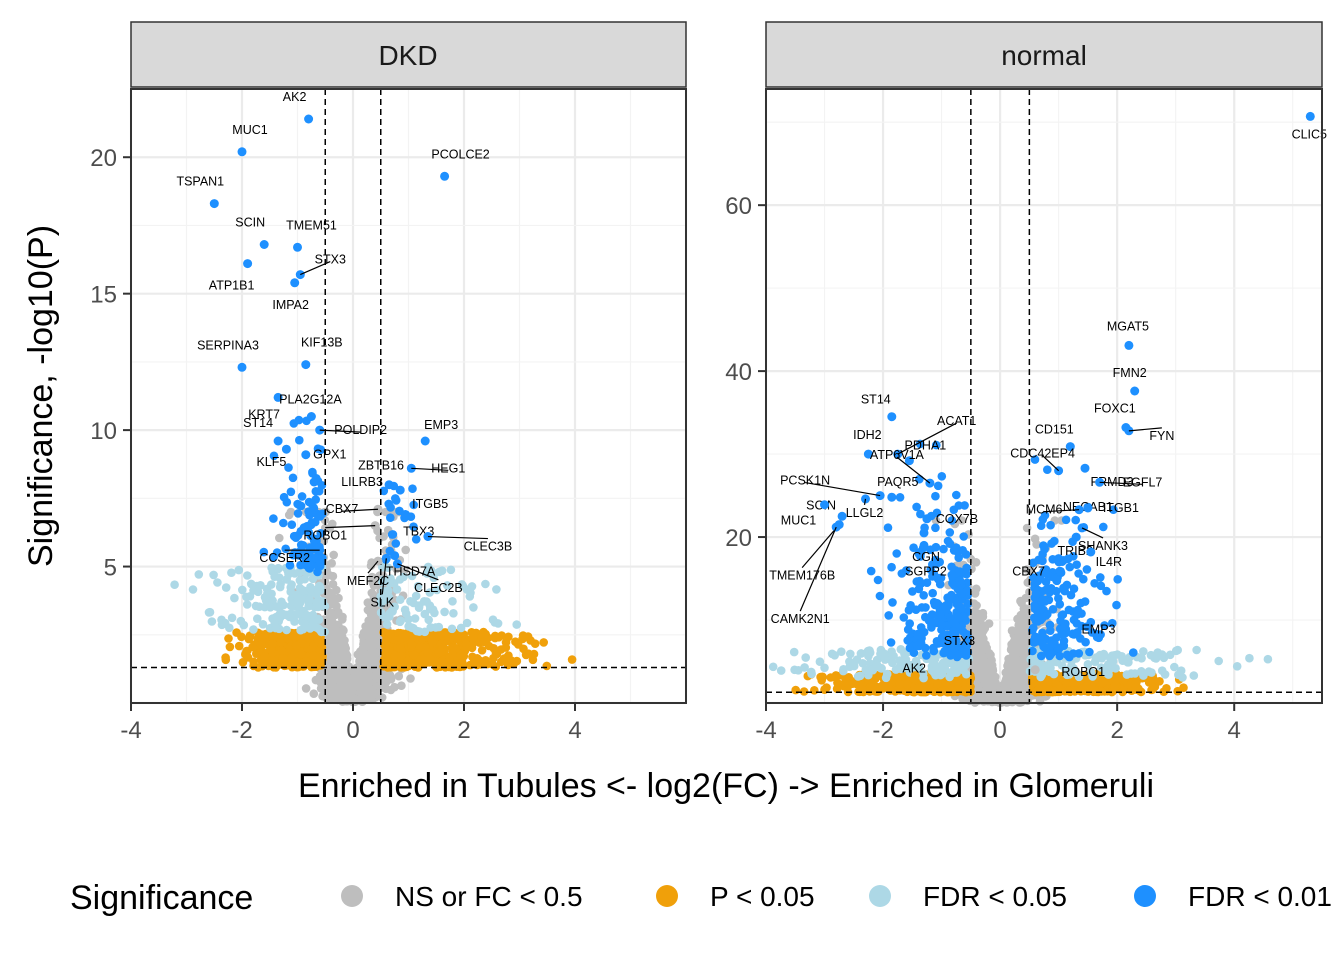 This screenshot has width=1344, height=960. What do you see at coordinates (311, 225) in the screenshot?
I see `gene-label-tmem51: TMEM51` at bounding box center [311, 225].